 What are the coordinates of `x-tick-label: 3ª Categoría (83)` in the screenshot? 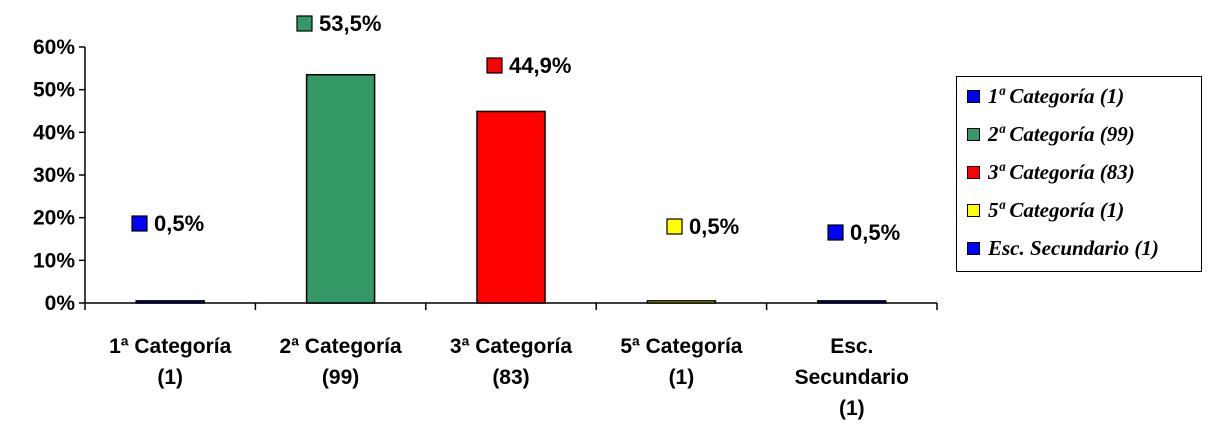 It's located at (511, 362).